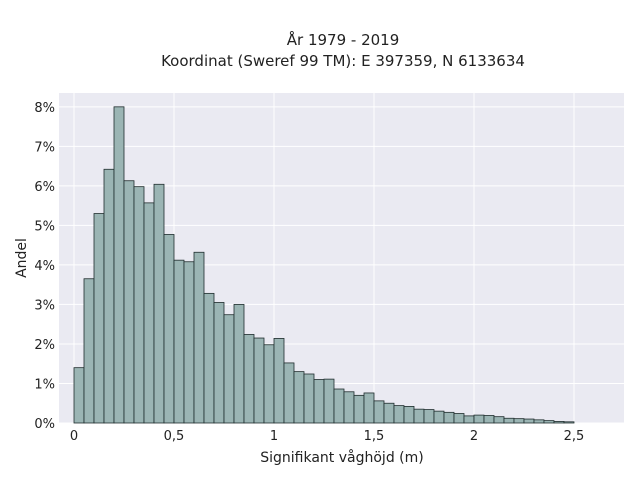 The width and height of the screenshot is (640, 480). What do you see at coordinates (44, 424) in the screenshot?
I see `y-tick-label: 0%` at bounding box center [44, 424].